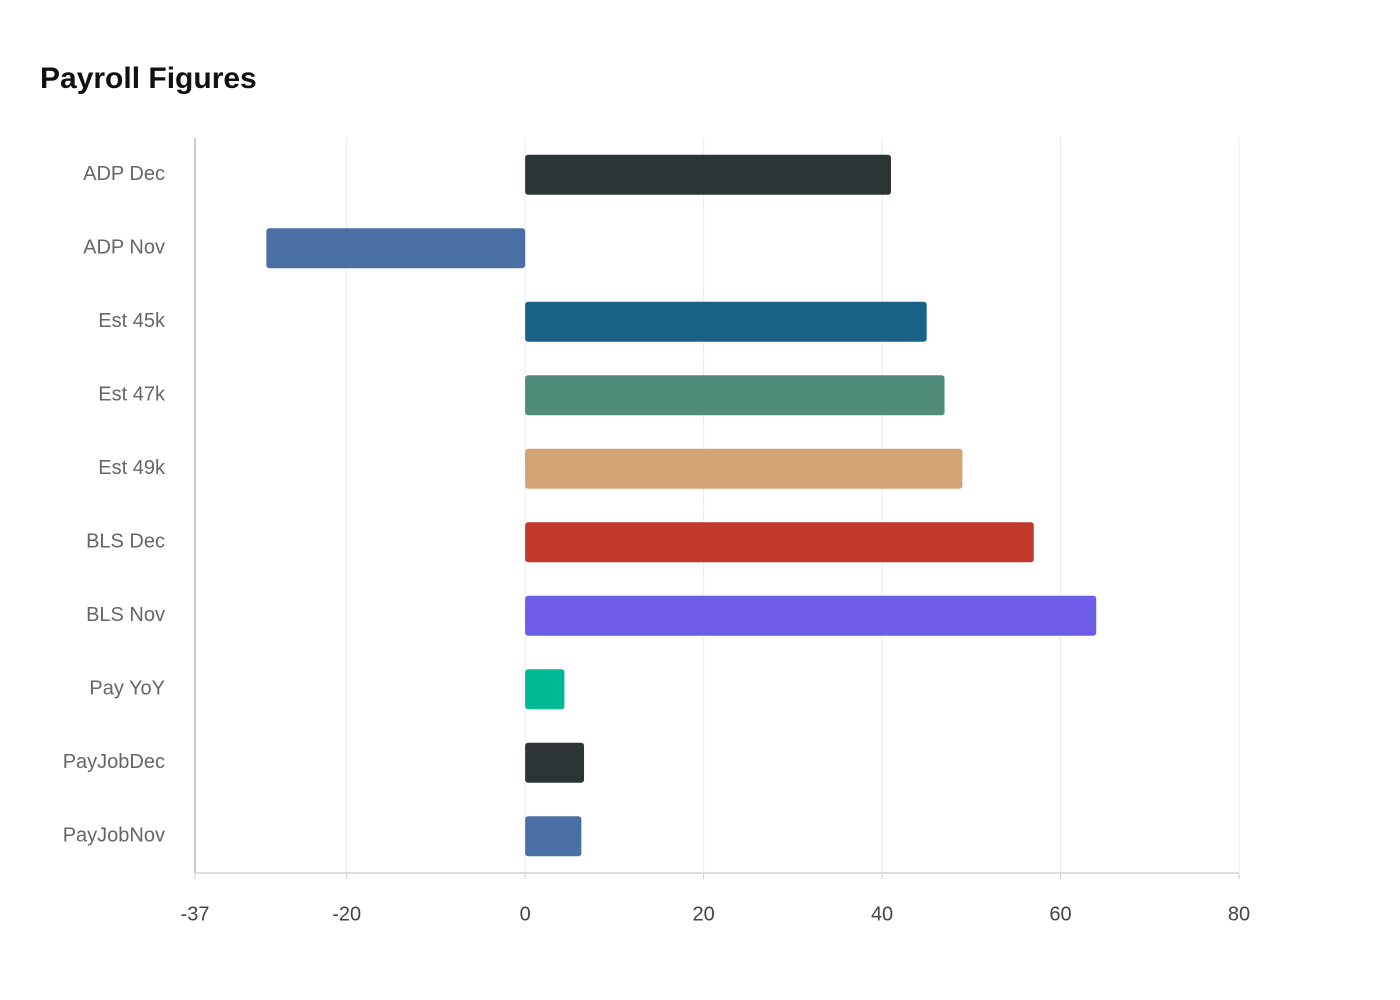 The image size is (1400, 1000). Describe the element at coordinates (127, 689) in the screenshot. I see `y-tick-label: Pay YoY` at that location.